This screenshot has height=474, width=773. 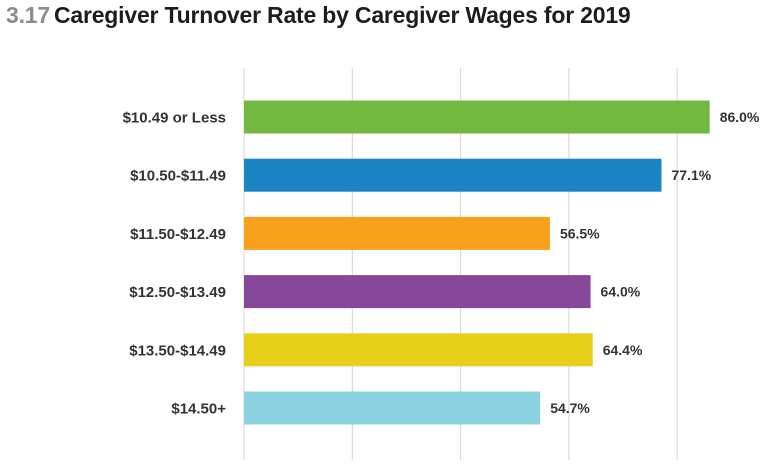 I want to click on chart-number: 3.17, so click(x=28, y=15).